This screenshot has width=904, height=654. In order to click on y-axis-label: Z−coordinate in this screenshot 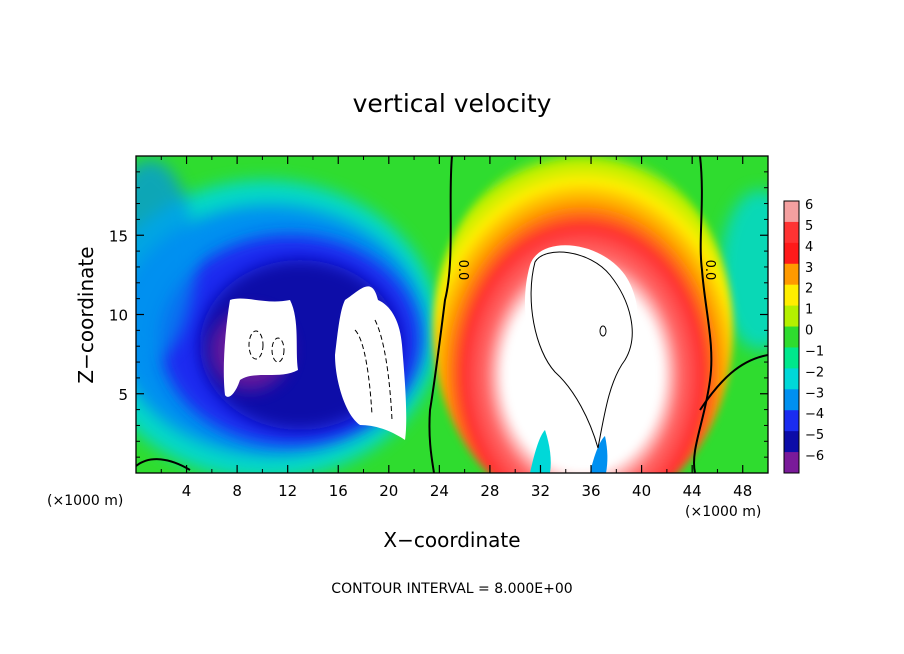, I will do `click(86, 314)`.